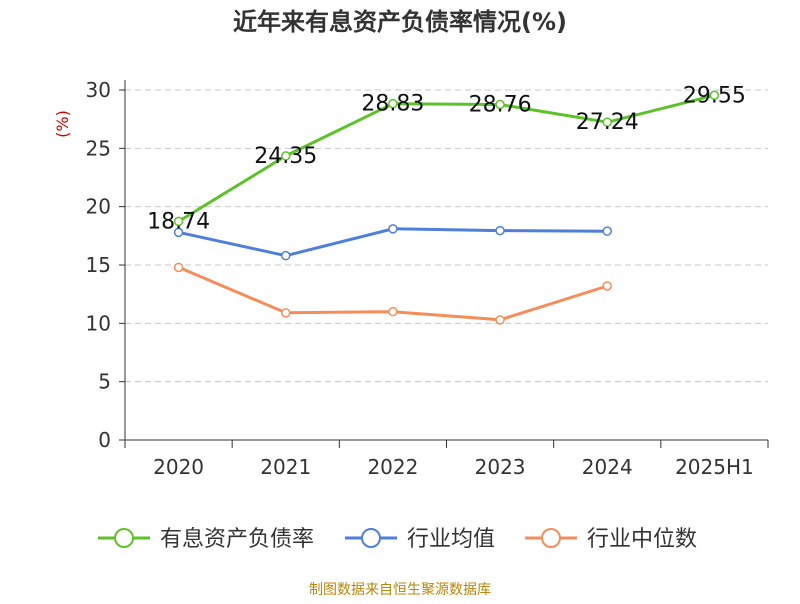  I want to click on data-label: 28.76, so click(500, 104).